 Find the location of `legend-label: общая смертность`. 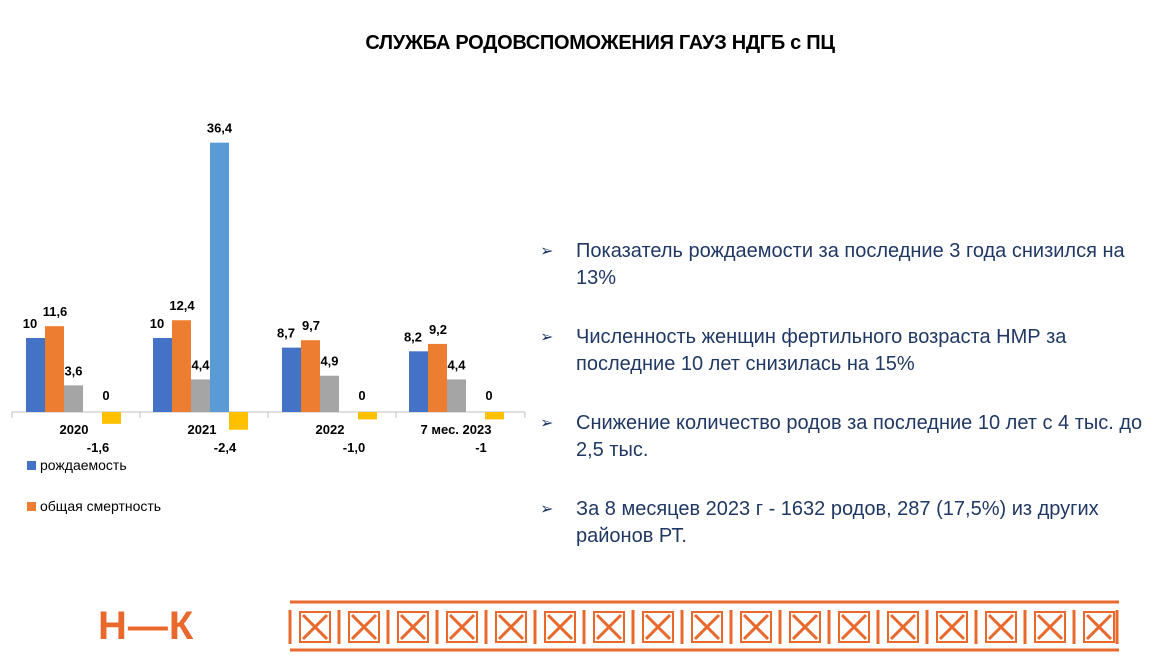

legend-label: общая смертность is located at coordinates (100, 506).